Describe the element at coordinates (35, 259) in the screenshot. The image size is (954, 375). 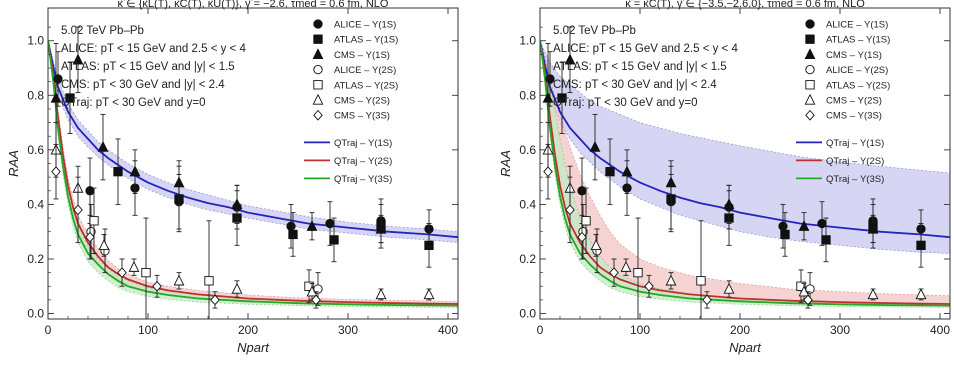
I see `y-tick-label: 0.2` at that location.